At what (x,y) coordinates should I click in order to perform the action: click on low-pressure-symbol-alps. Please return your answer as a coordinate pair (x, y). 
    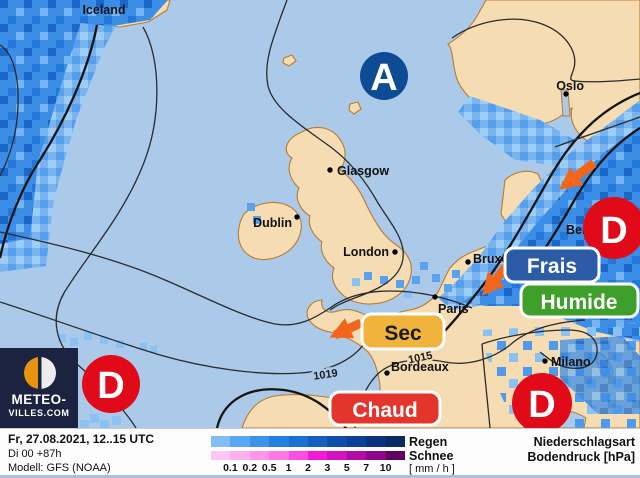
    Looking at the image, I should click on (542, 400).